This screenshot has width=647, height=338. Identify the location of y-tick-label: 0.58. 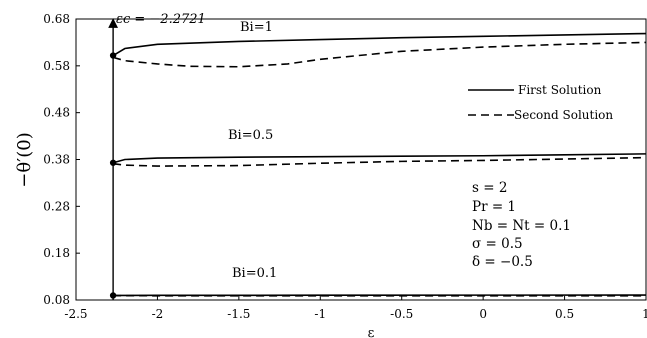
(56, 66).